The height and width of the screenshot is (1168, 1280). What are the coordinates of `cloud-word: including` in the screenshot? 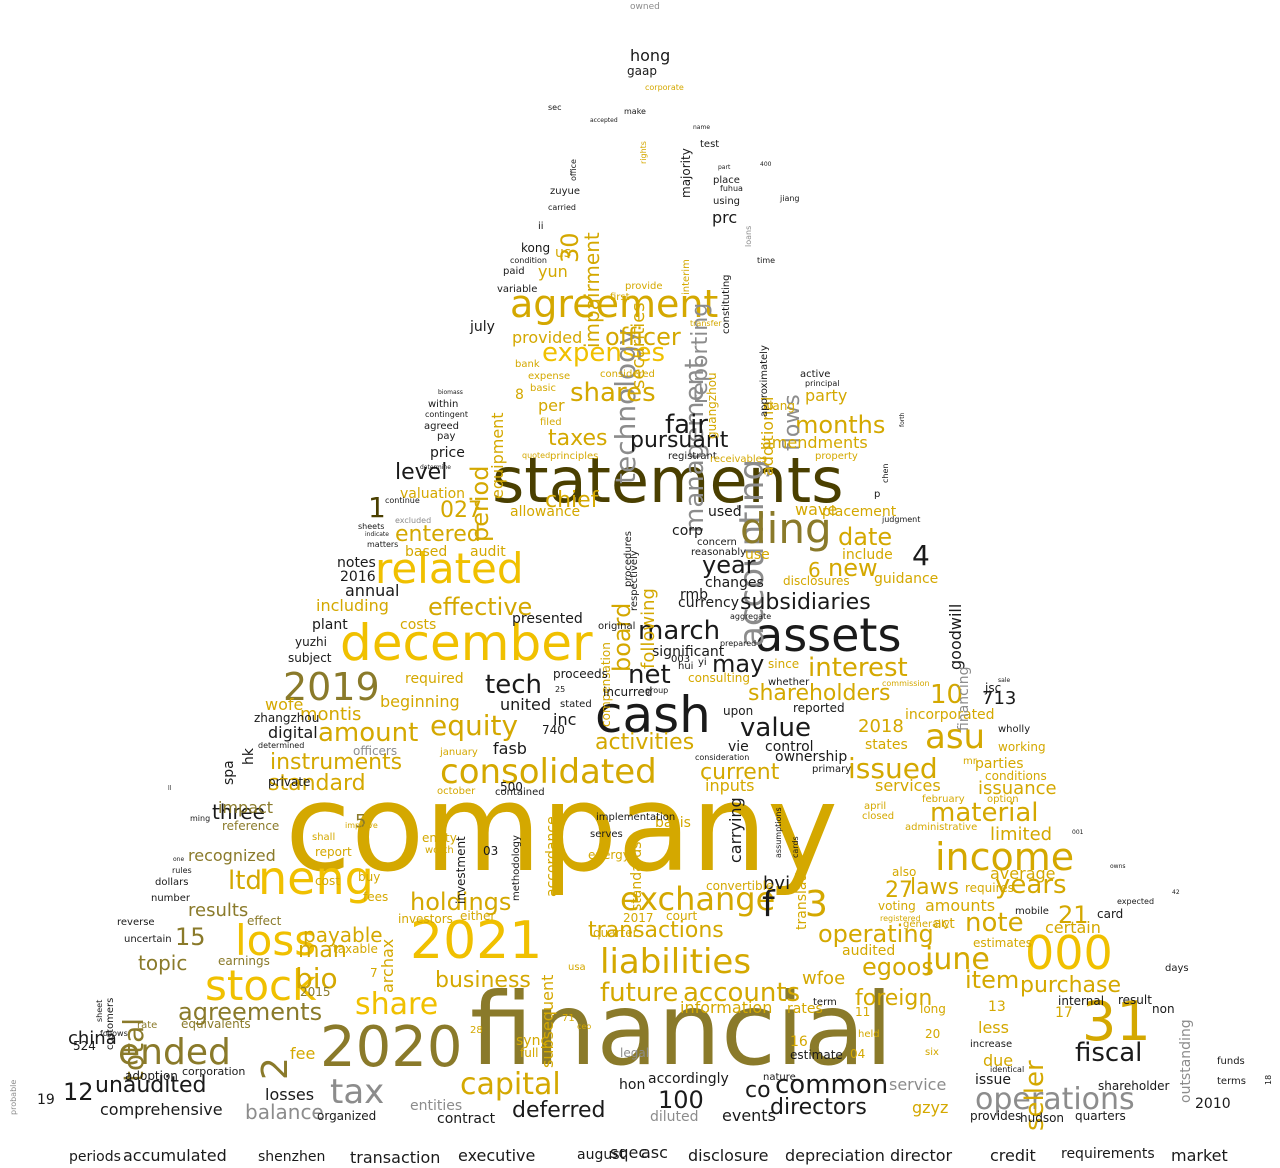 It's located at (352, 605).